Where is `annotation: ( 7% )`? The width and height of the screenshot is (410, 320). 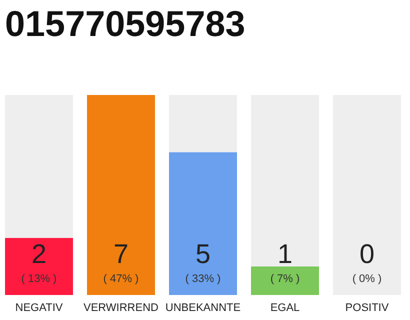
annotation: ( 7% ) is located at coordinates (285, 279).